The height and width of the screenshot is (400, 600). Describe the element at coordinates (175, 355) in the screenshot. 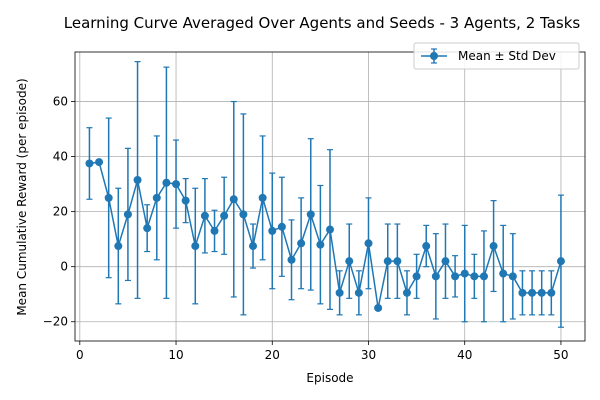

I see `x-tick-label: 10` at that location.